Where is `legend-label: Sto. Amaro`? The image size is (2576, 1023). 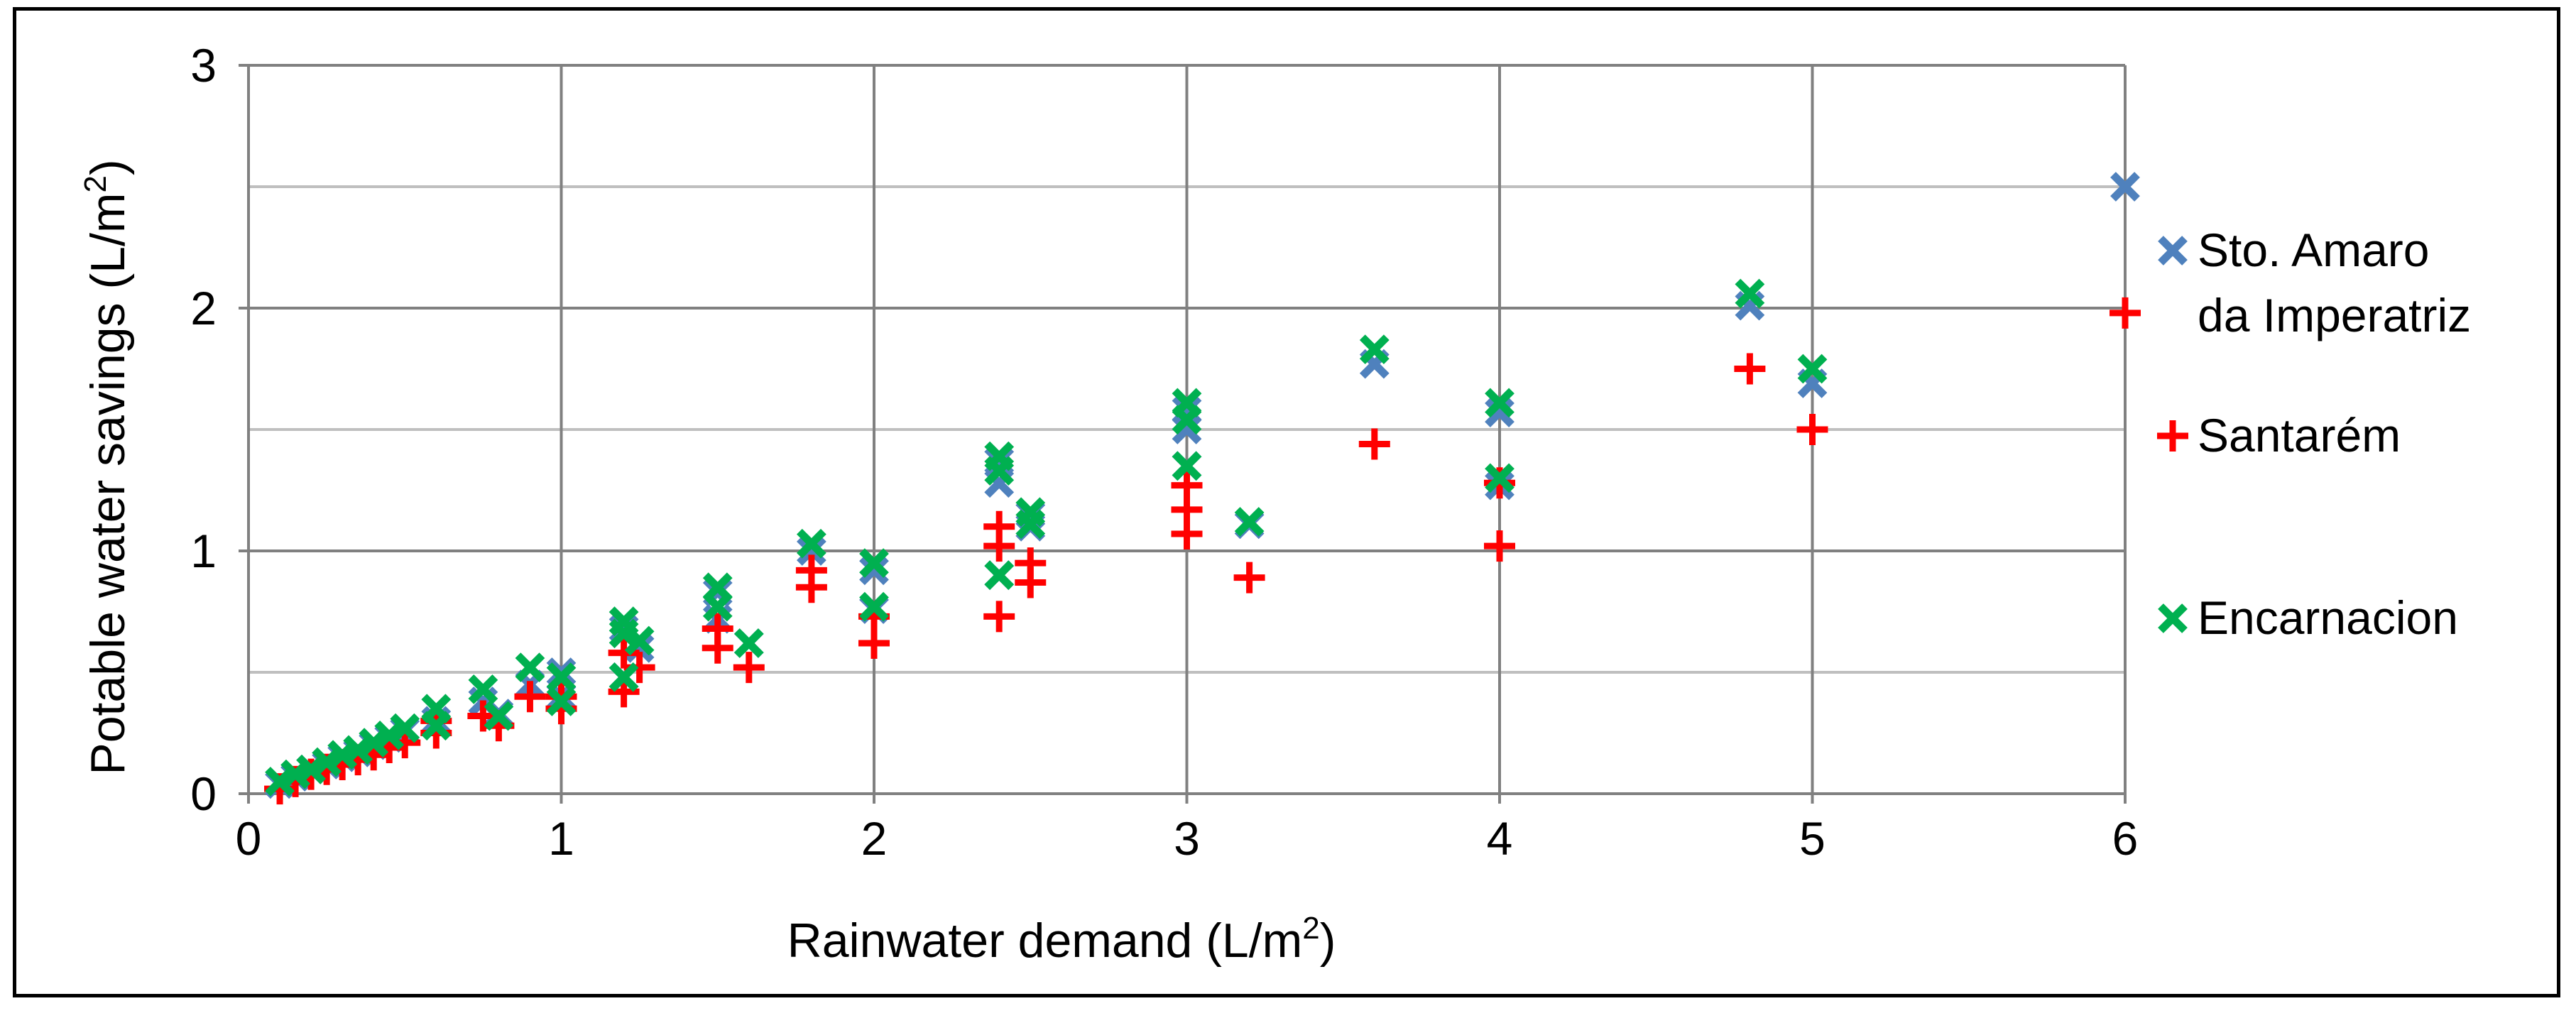 legend-label: Sto. Amaro is located at coordinates (2314, 250).